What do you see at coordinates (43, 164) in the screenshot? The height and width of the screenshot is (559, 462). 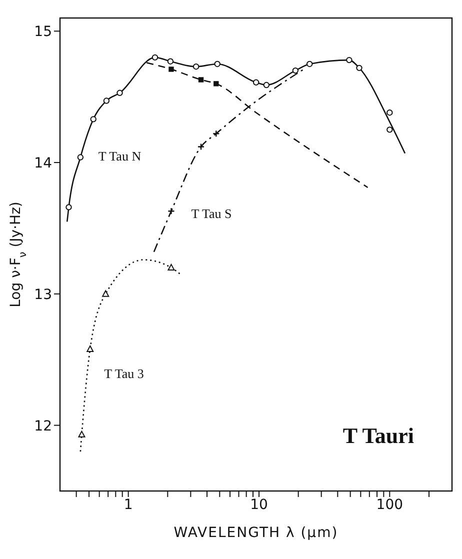 I see `y-tick-label: 14` at bounding box center [43, 164].